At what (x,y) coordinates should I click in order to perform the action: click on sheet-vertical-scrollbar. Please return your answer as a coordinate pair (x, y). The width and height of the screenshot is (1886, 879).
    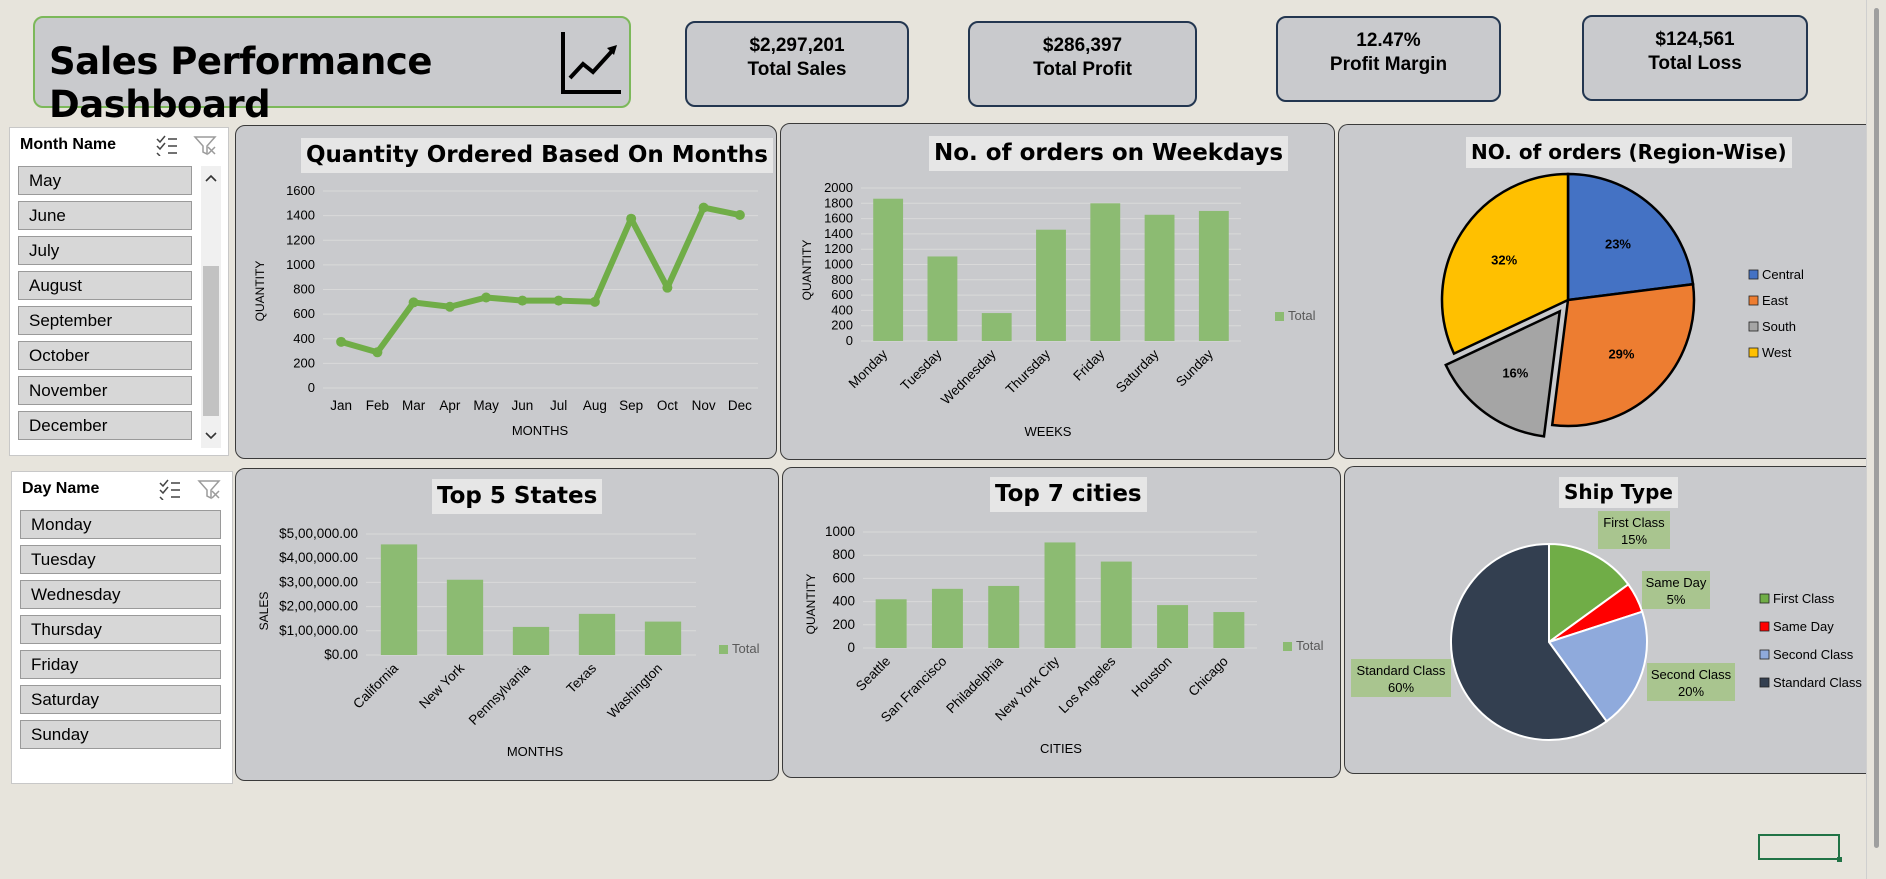
    Looking at the image, I should click on (1876, 439).